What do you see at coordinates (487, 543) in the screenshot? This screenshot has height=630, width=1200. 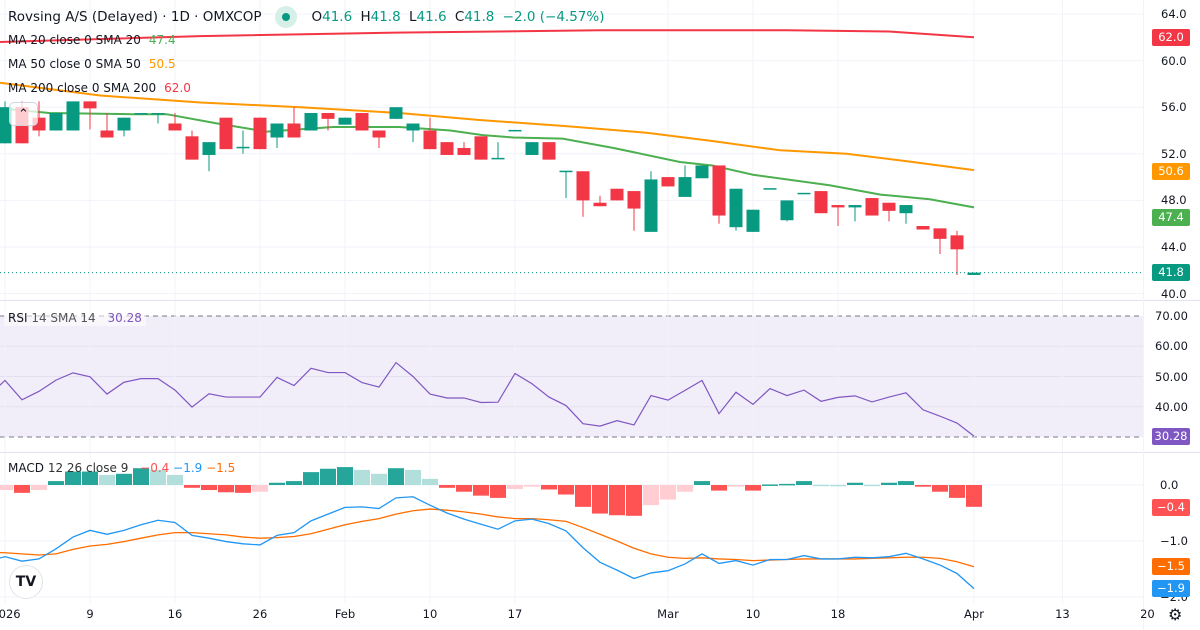 I see `macd-line` at bounding box center [487, 543].